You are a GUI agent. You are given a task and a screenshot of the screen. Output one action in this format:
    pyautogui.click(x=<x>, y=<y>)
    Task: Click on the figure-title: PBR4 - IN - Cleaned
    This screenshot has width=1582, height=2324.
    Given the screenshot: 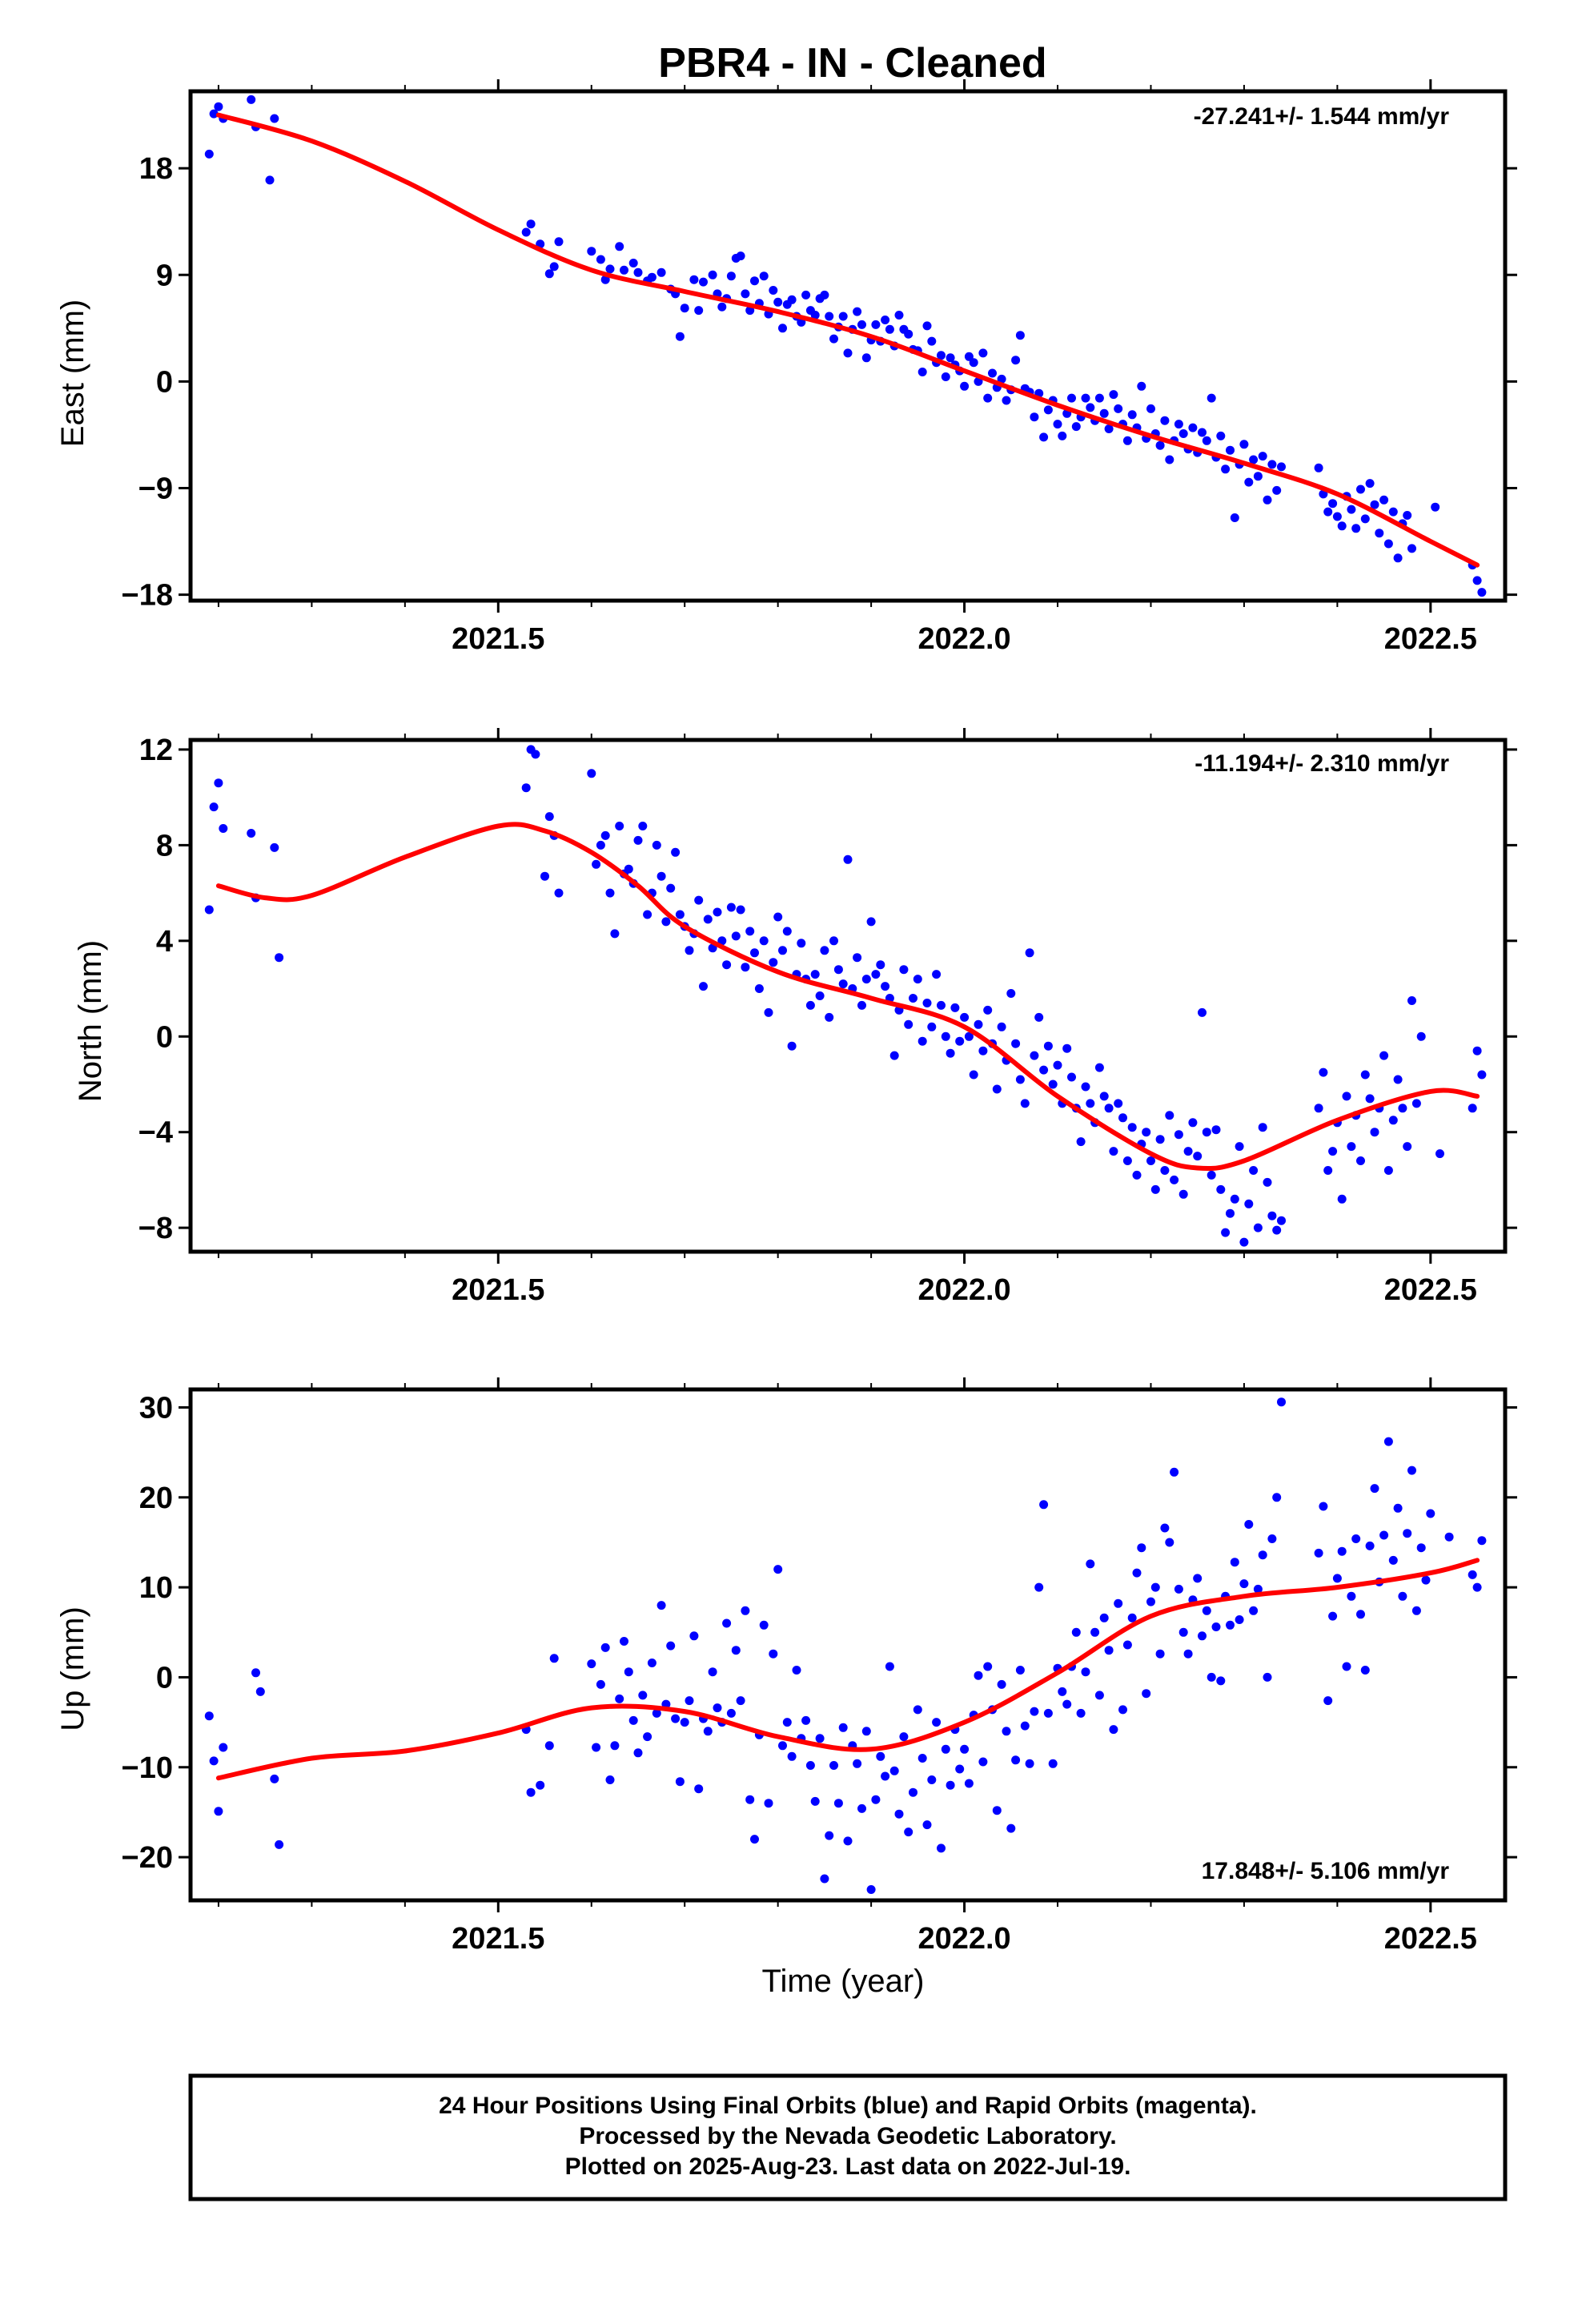 What is the action you would take?
    pyautogui.click(x=852, y=63)
    